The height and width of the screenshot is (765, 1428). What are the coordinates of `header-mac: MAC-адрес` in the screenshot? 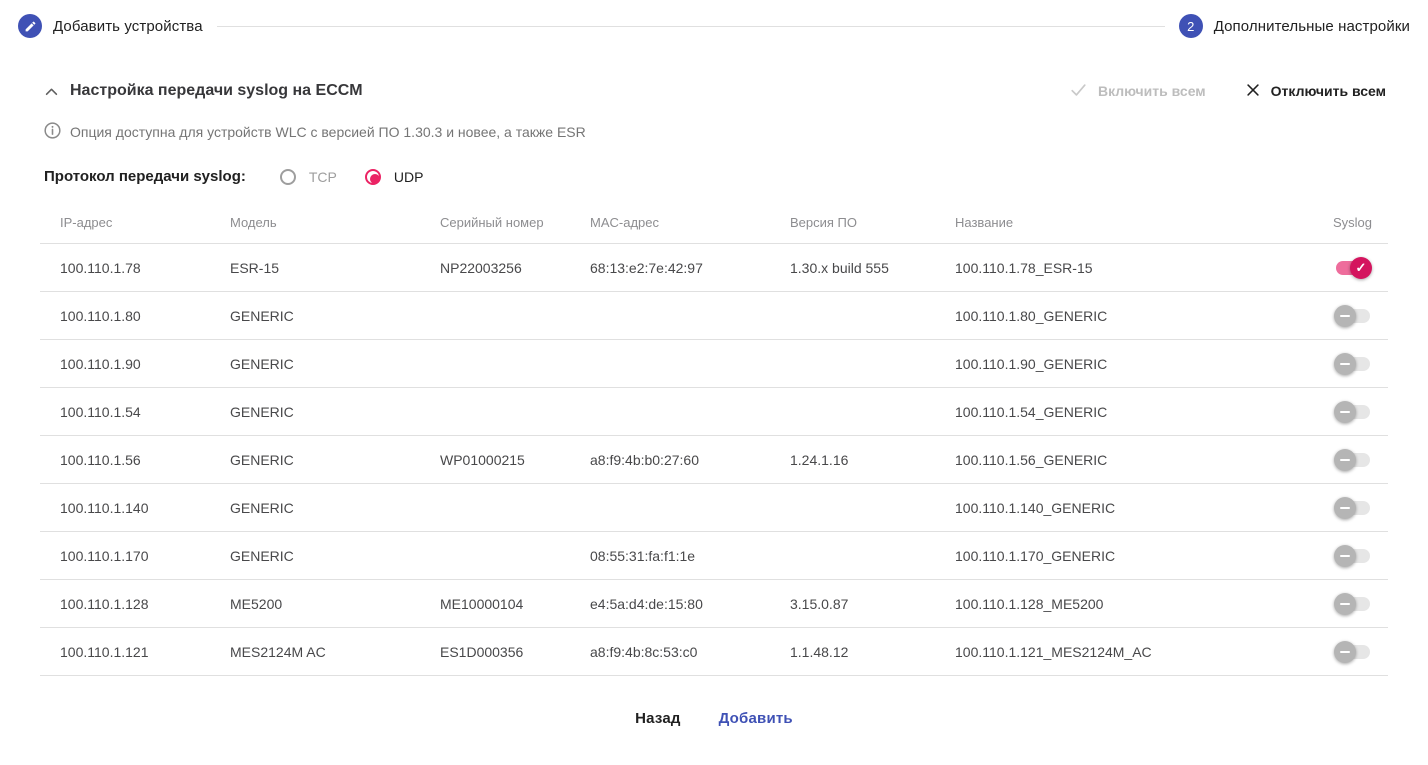 It's located at (690, 223).